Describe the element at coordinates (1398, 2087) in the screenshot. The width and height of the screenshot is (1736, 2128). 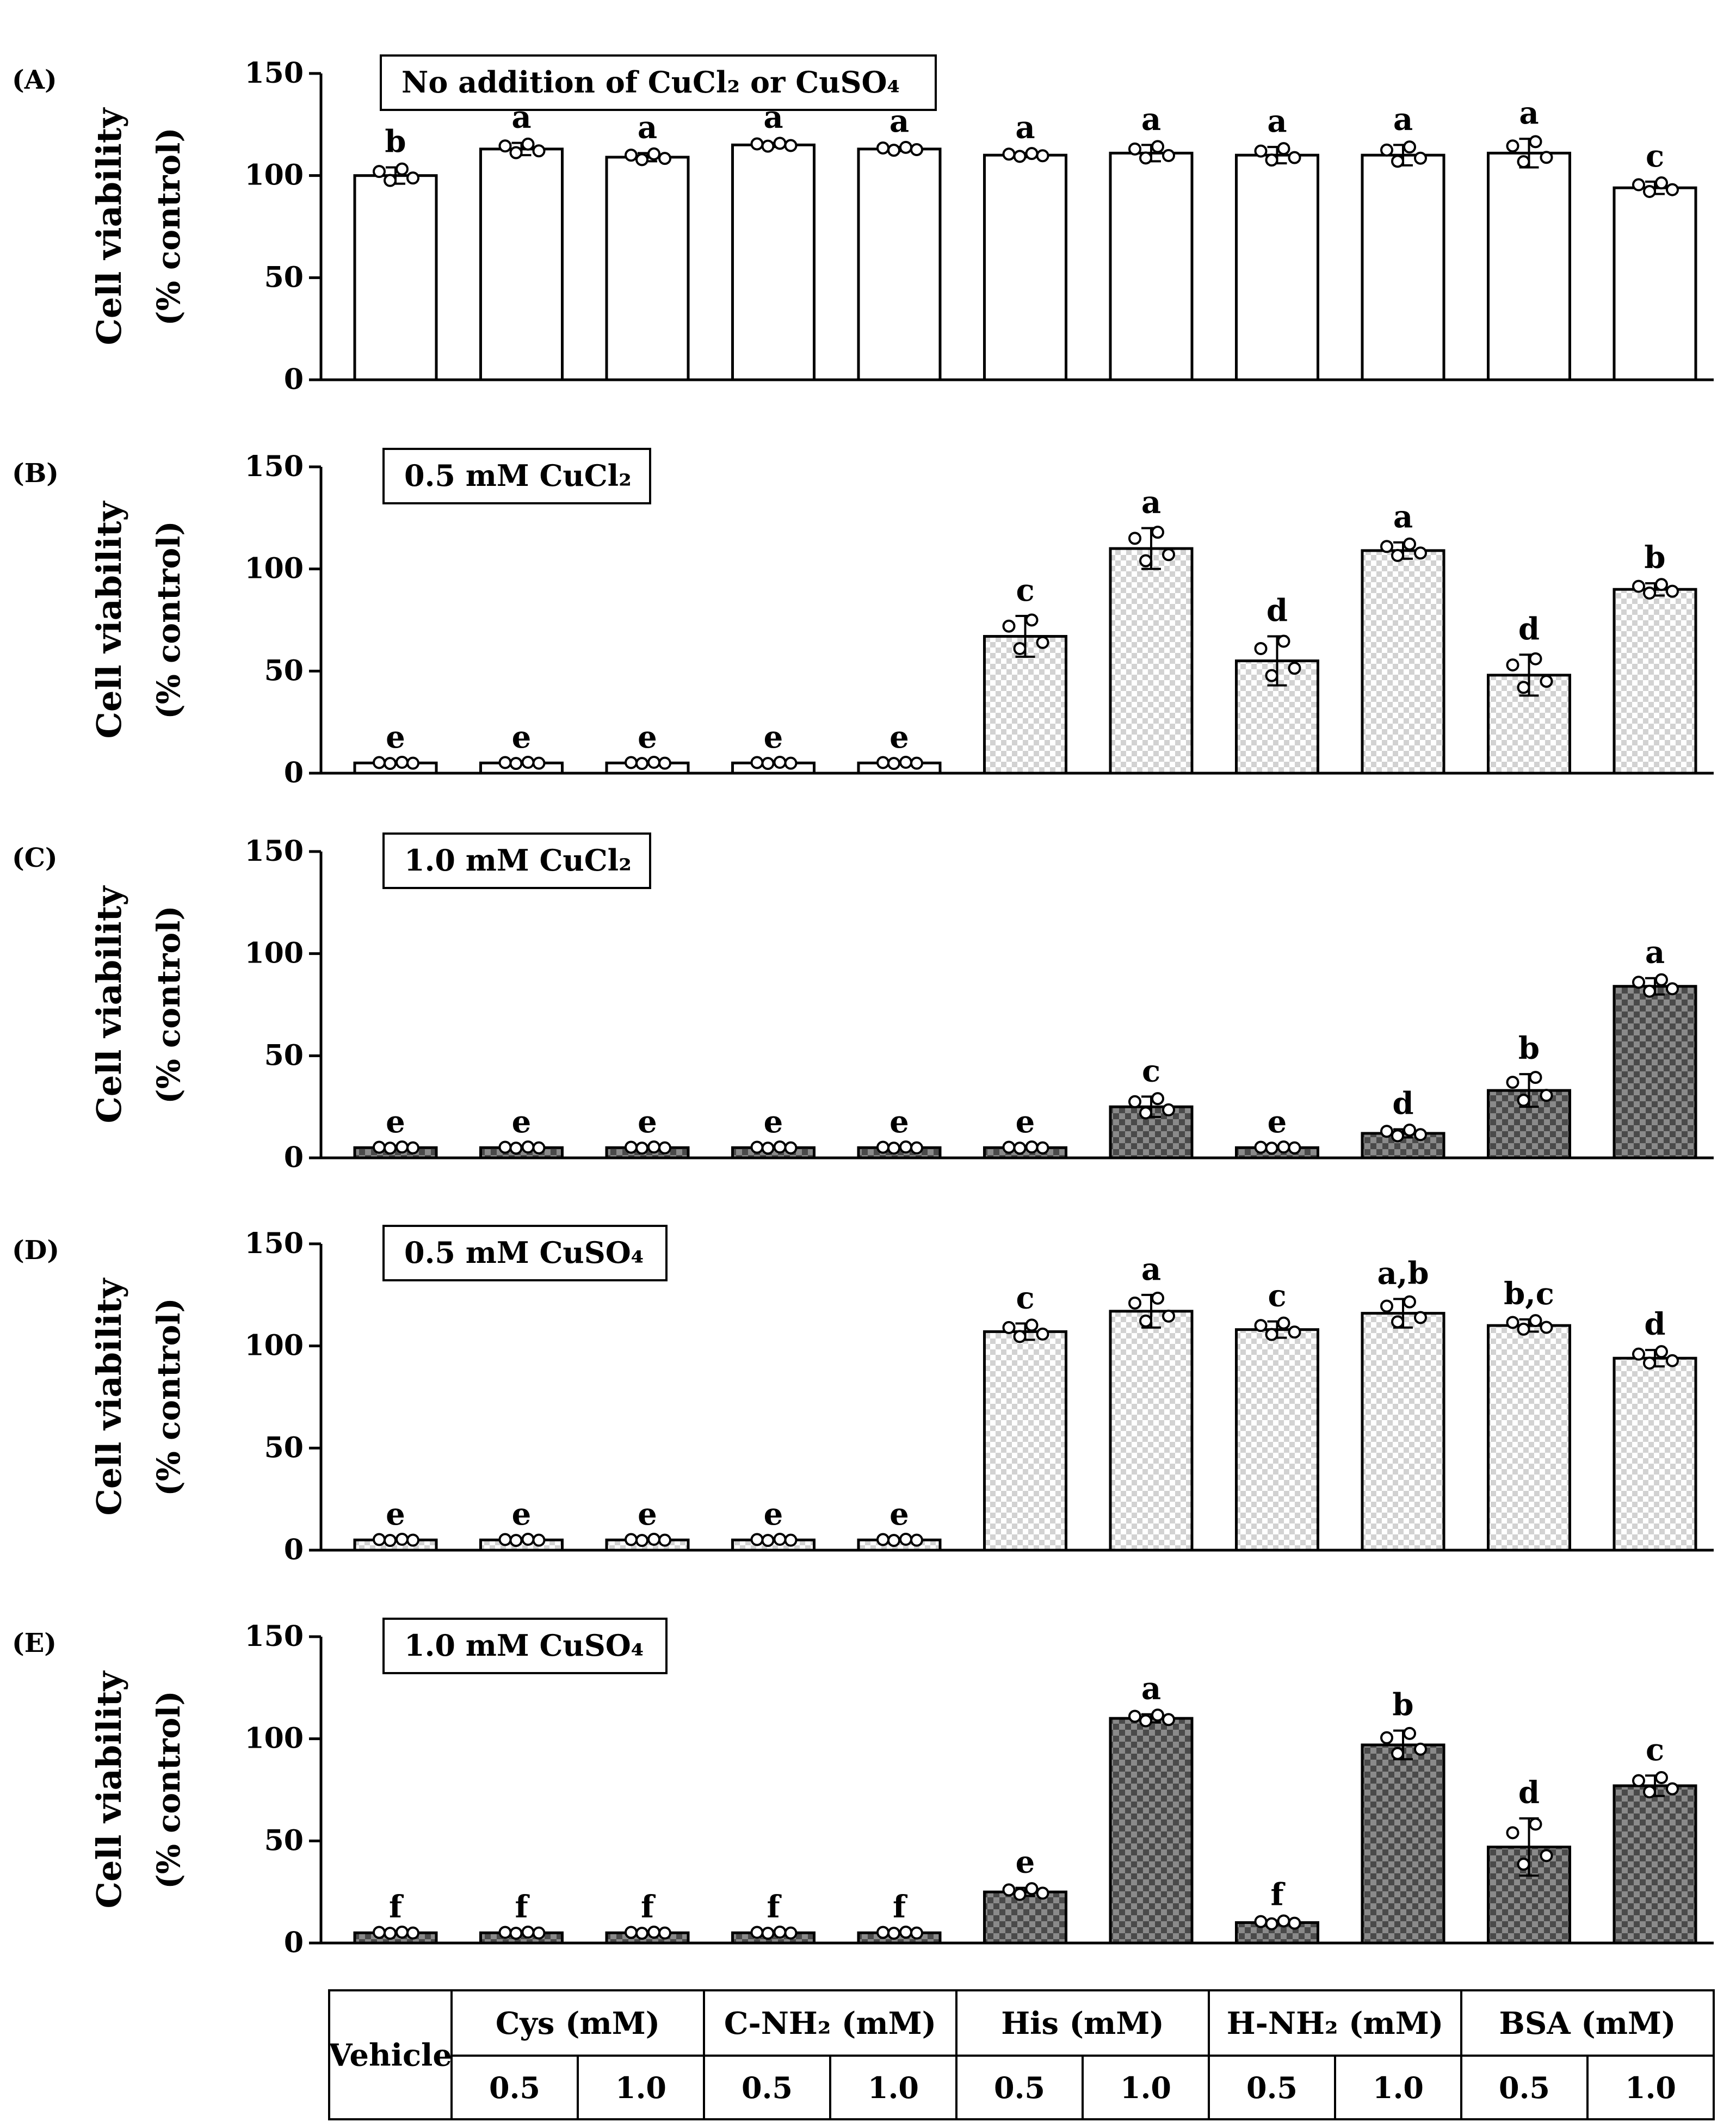
I see `table-concentration: 1.0` at that location.